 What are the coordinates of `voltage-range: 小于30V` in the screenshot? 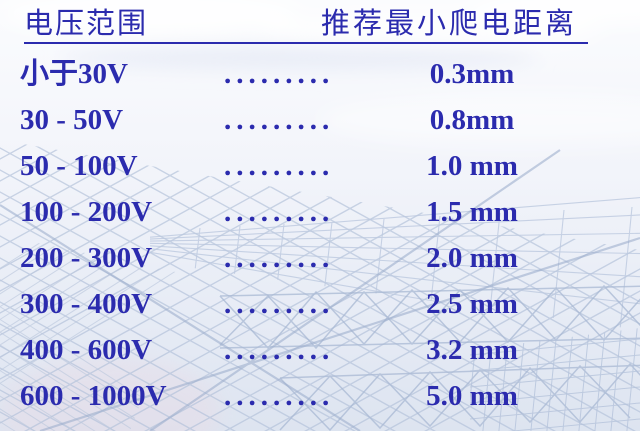 It's located at (74, 74).